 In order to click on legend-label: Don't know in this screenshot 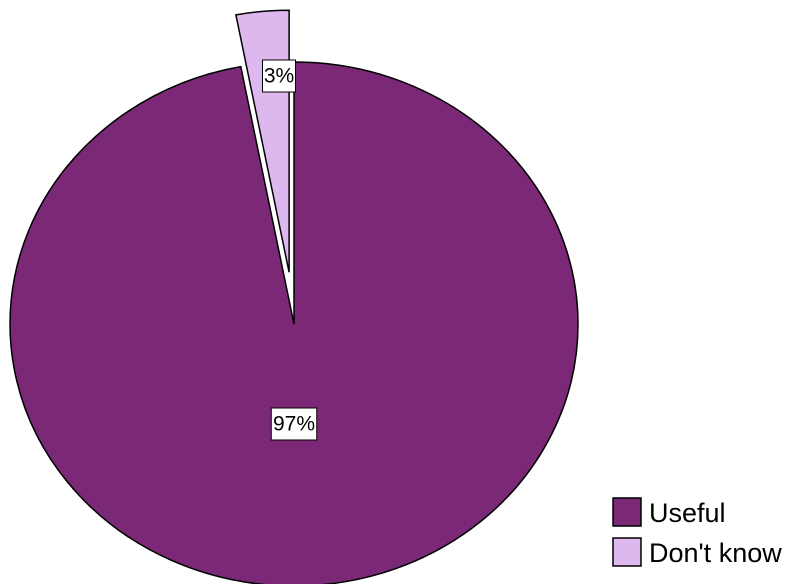, I will do `click(715, 553)`.